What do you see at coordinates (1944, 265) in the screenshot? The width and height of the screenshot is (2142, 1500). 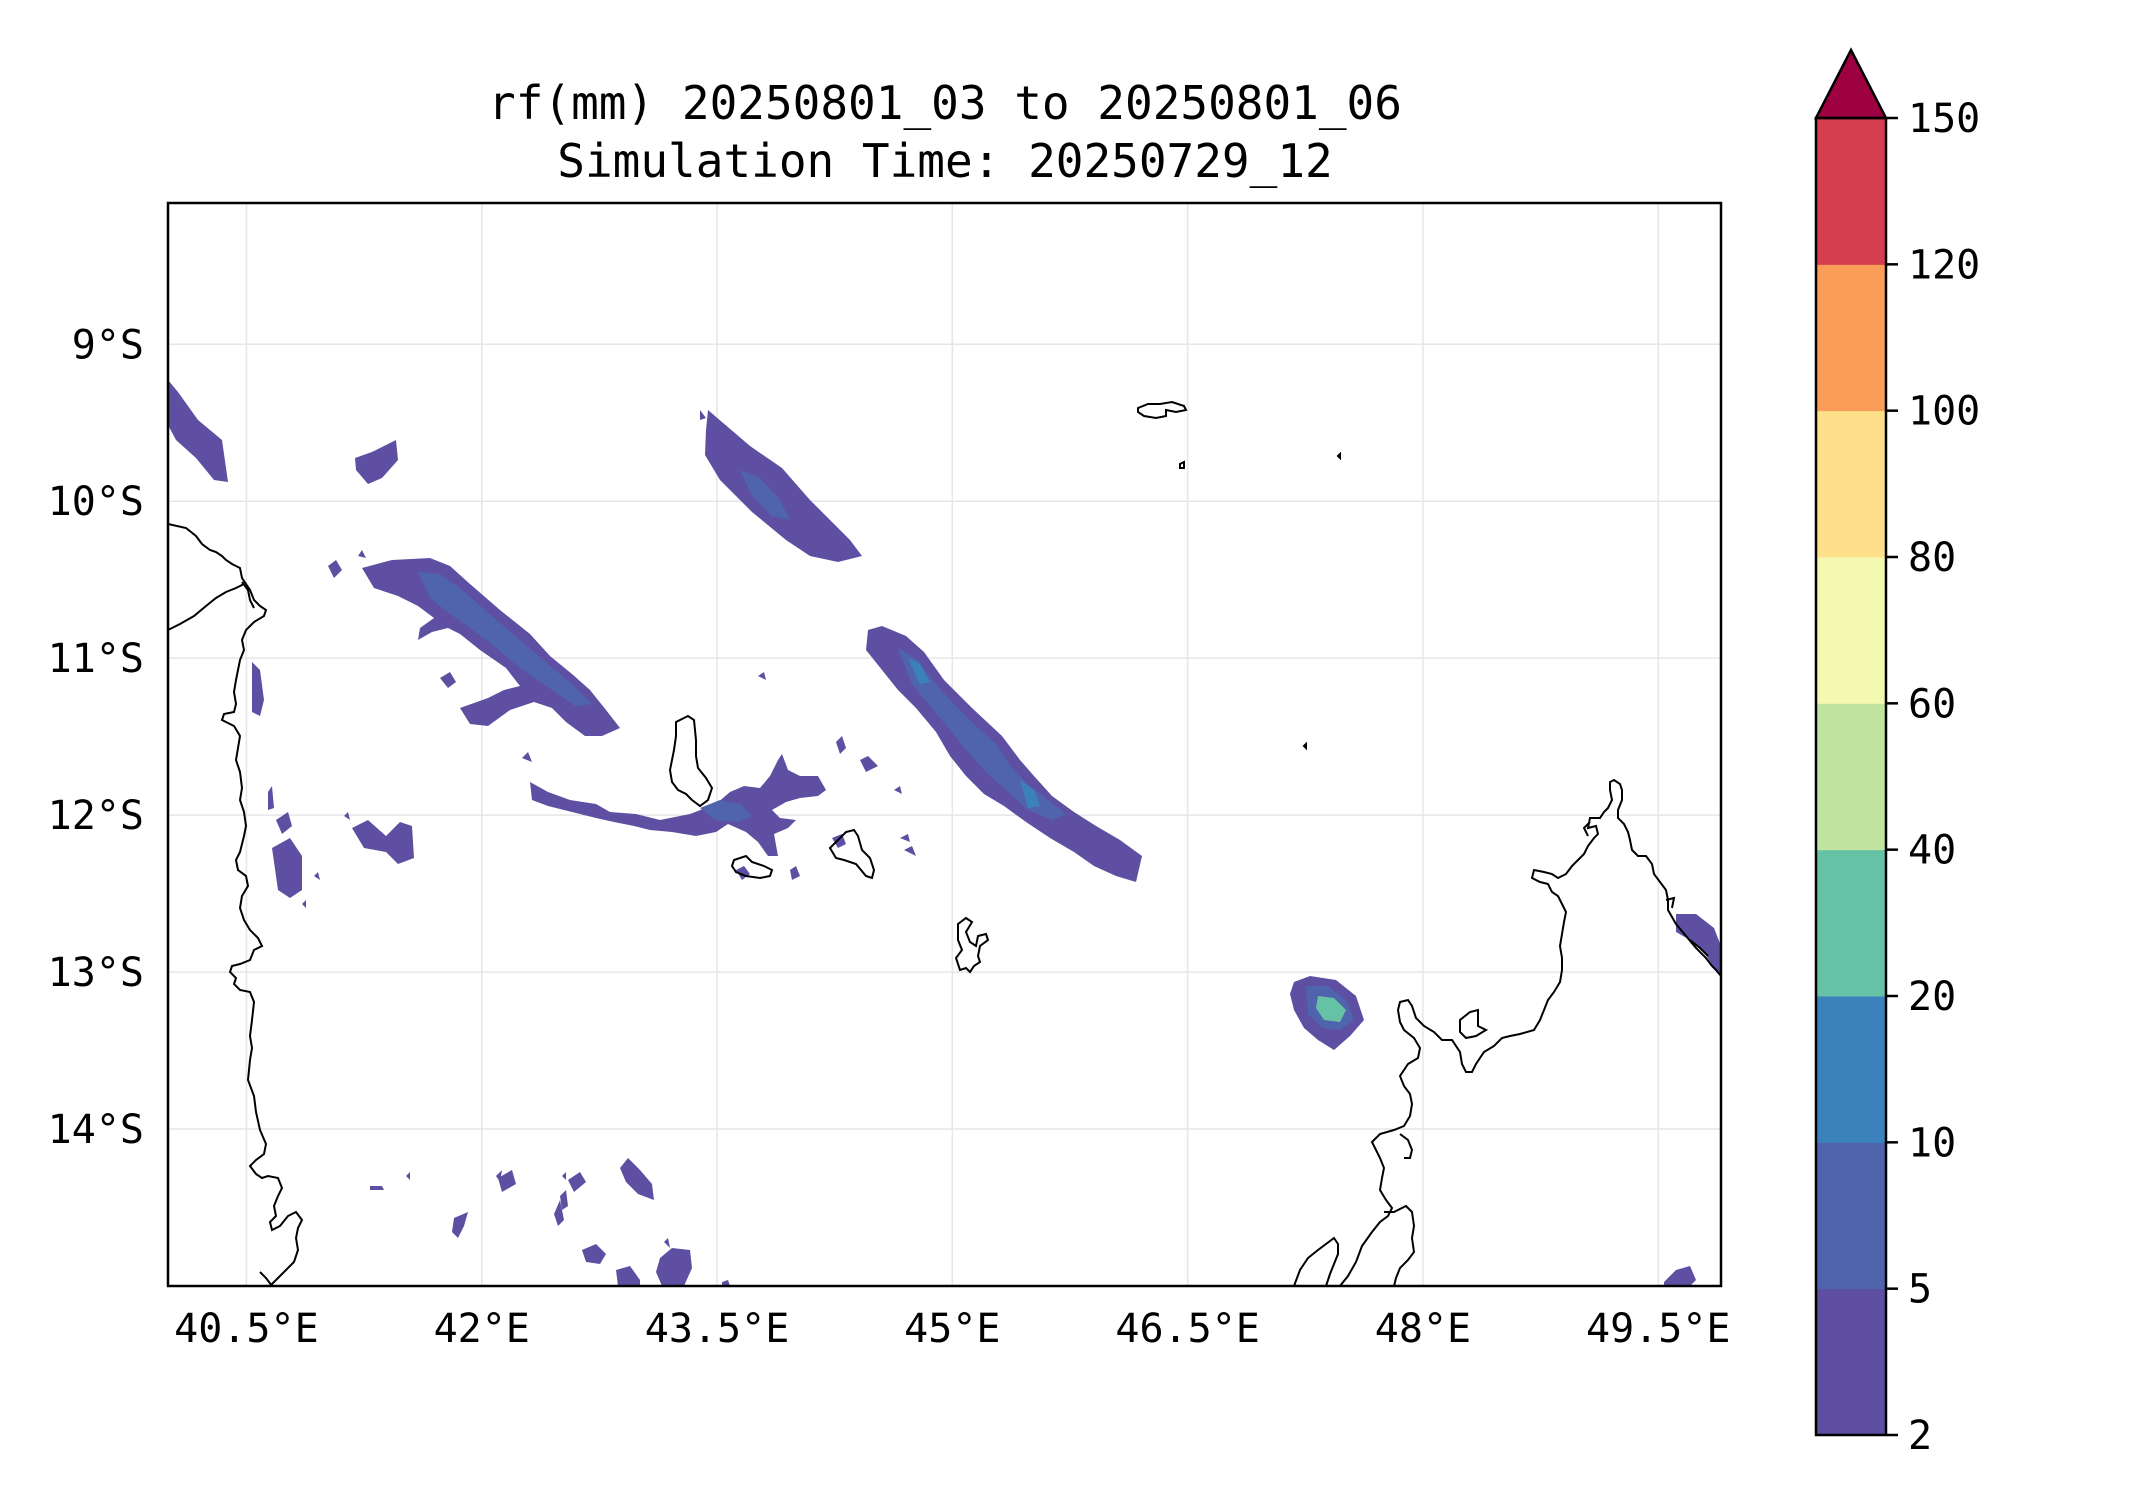 I see `colorbar-tick-label: 120` at bounding box center [1944, 265].